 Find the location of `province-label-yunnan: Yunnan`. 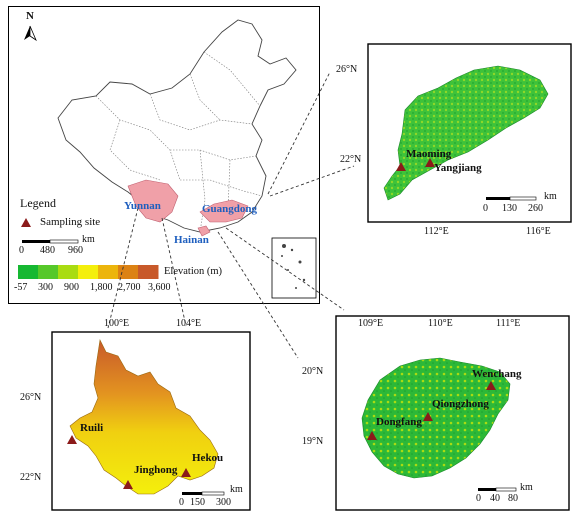

province-label-yunnan: Yunnan is located at coordinates (142, 206).